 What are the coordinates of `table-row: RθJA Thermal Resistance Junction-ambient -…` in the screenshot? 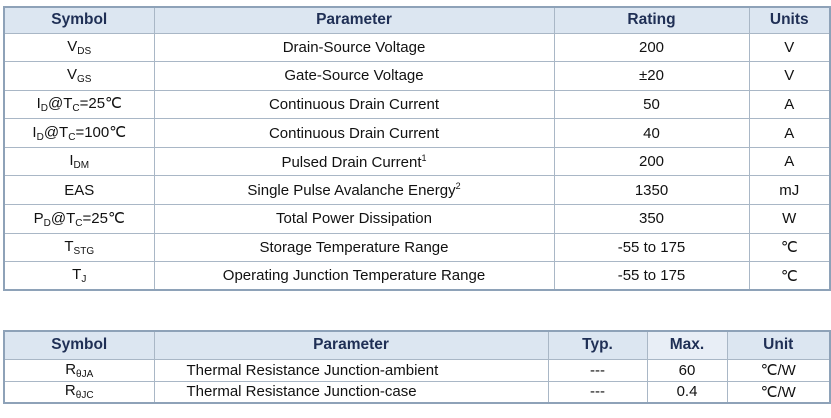 It's located at (417, 370).